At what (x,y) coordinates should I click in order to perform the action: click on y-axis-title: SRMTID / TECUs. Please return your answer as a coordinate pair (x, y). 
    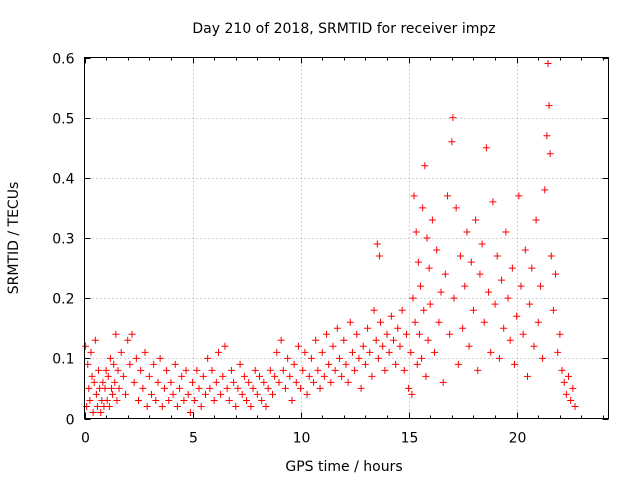
    Looking at the image, I should click on (14, 238).